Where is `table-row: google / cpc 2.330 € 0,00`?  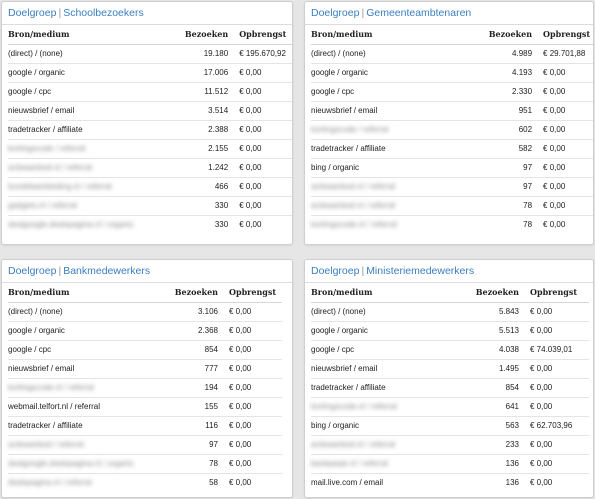
table-row: google / cpc 2.330 € 0,00 is located at coordinates (452, 92).